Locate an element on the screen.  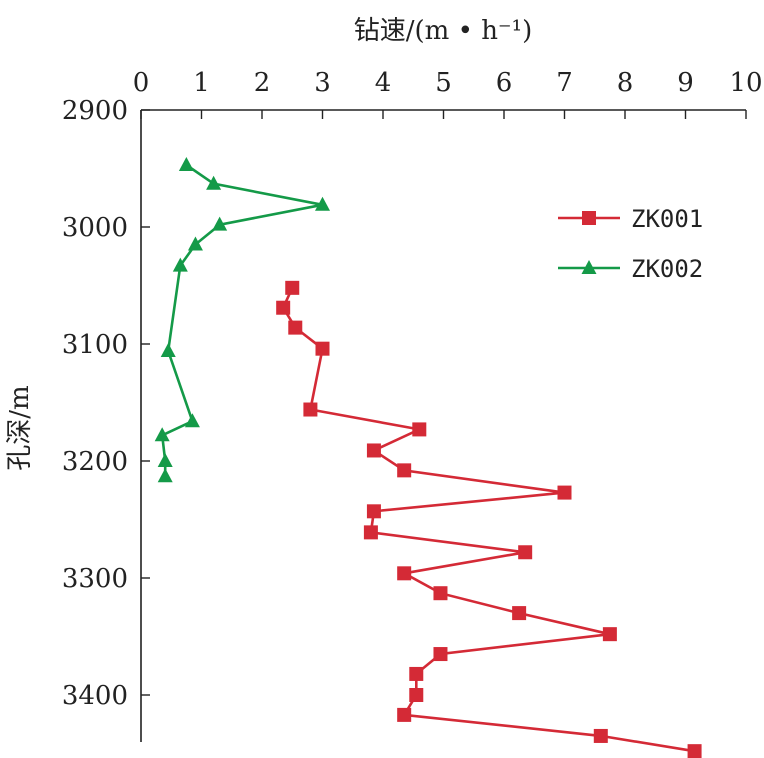
y-tick-label: 3100 is located at coordinates (95, 345).